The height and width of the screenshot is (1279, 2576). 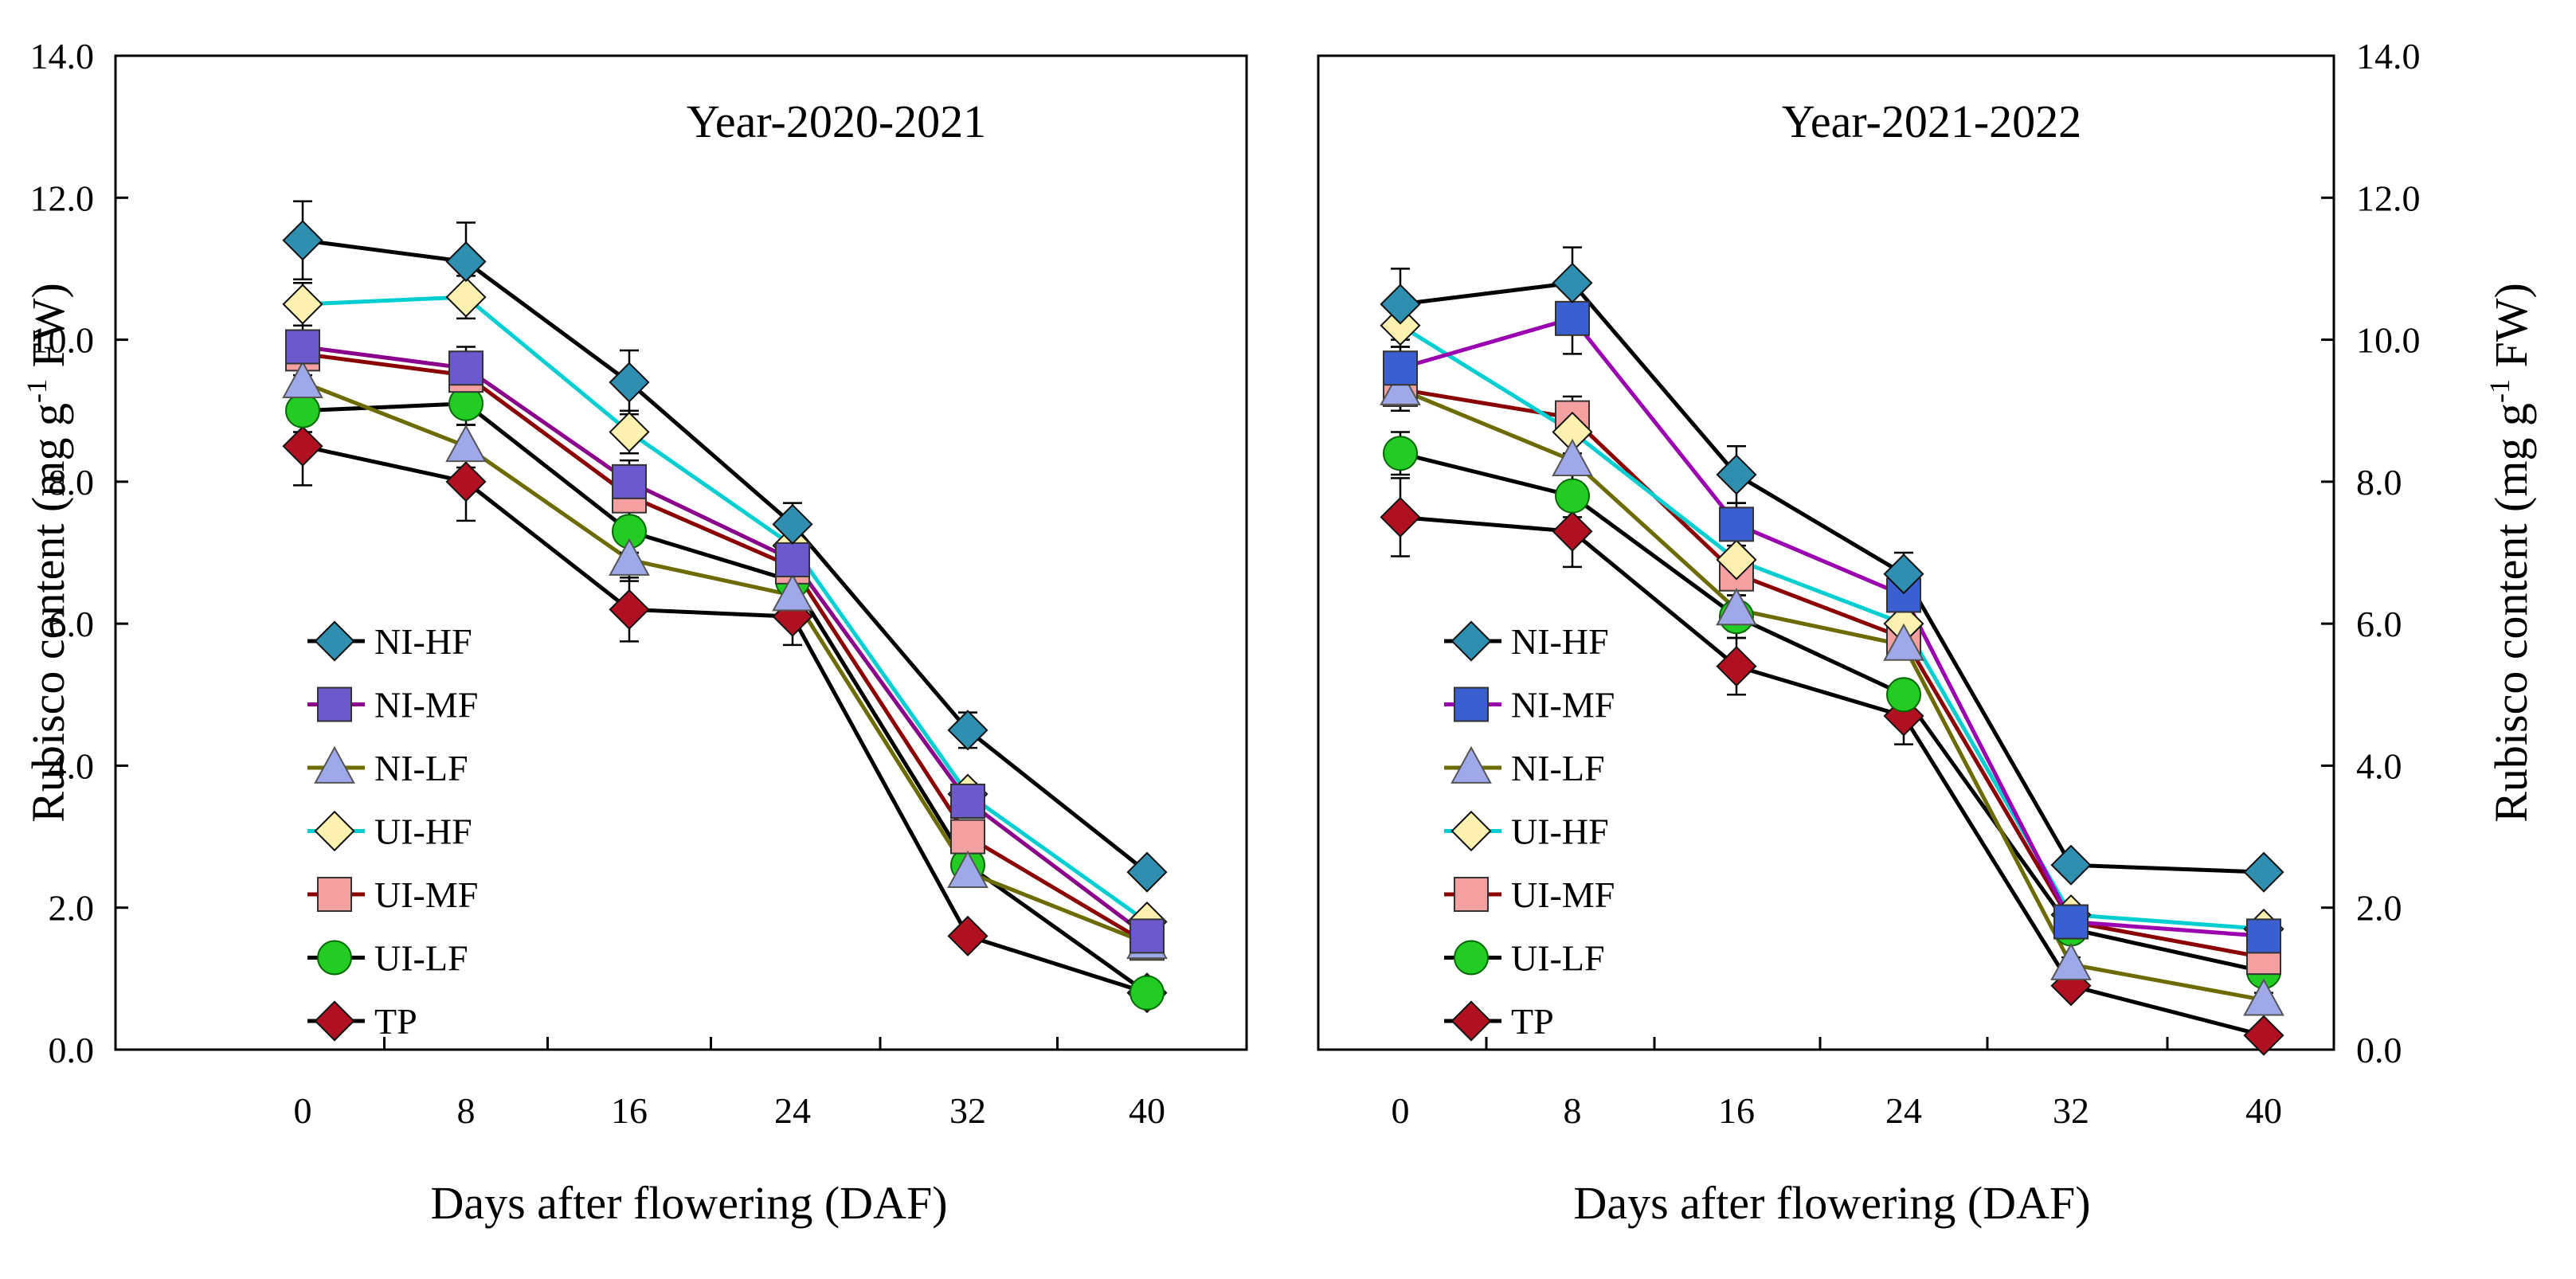 I want to click on y-tick-label: 4.0, so click(x=72, y=765).